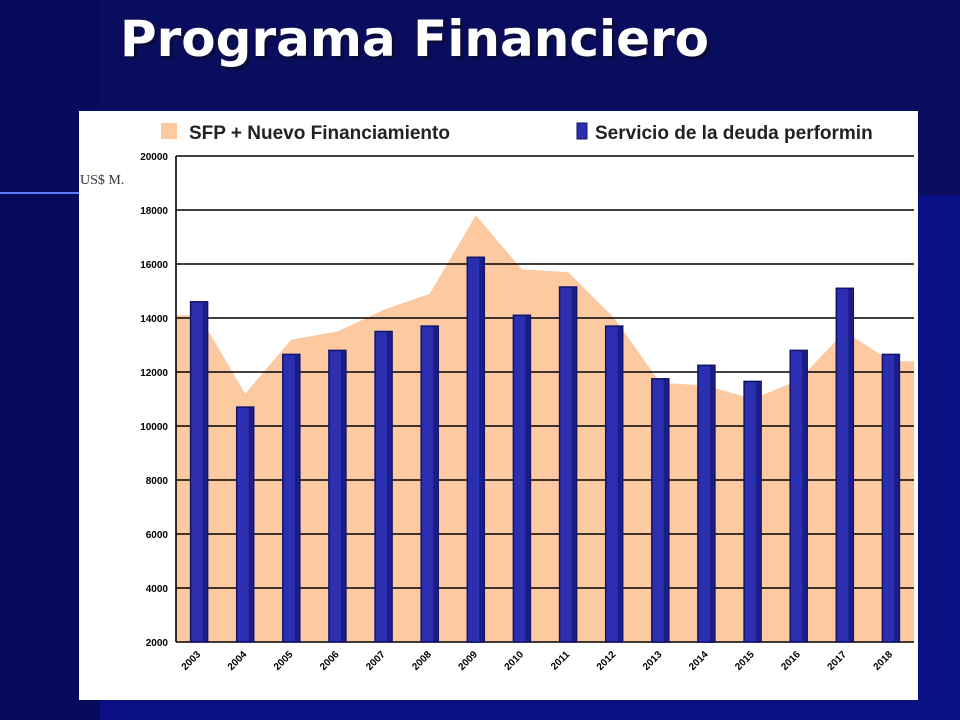  I want to click on y-tick-label: 10000, so click(154, 427).